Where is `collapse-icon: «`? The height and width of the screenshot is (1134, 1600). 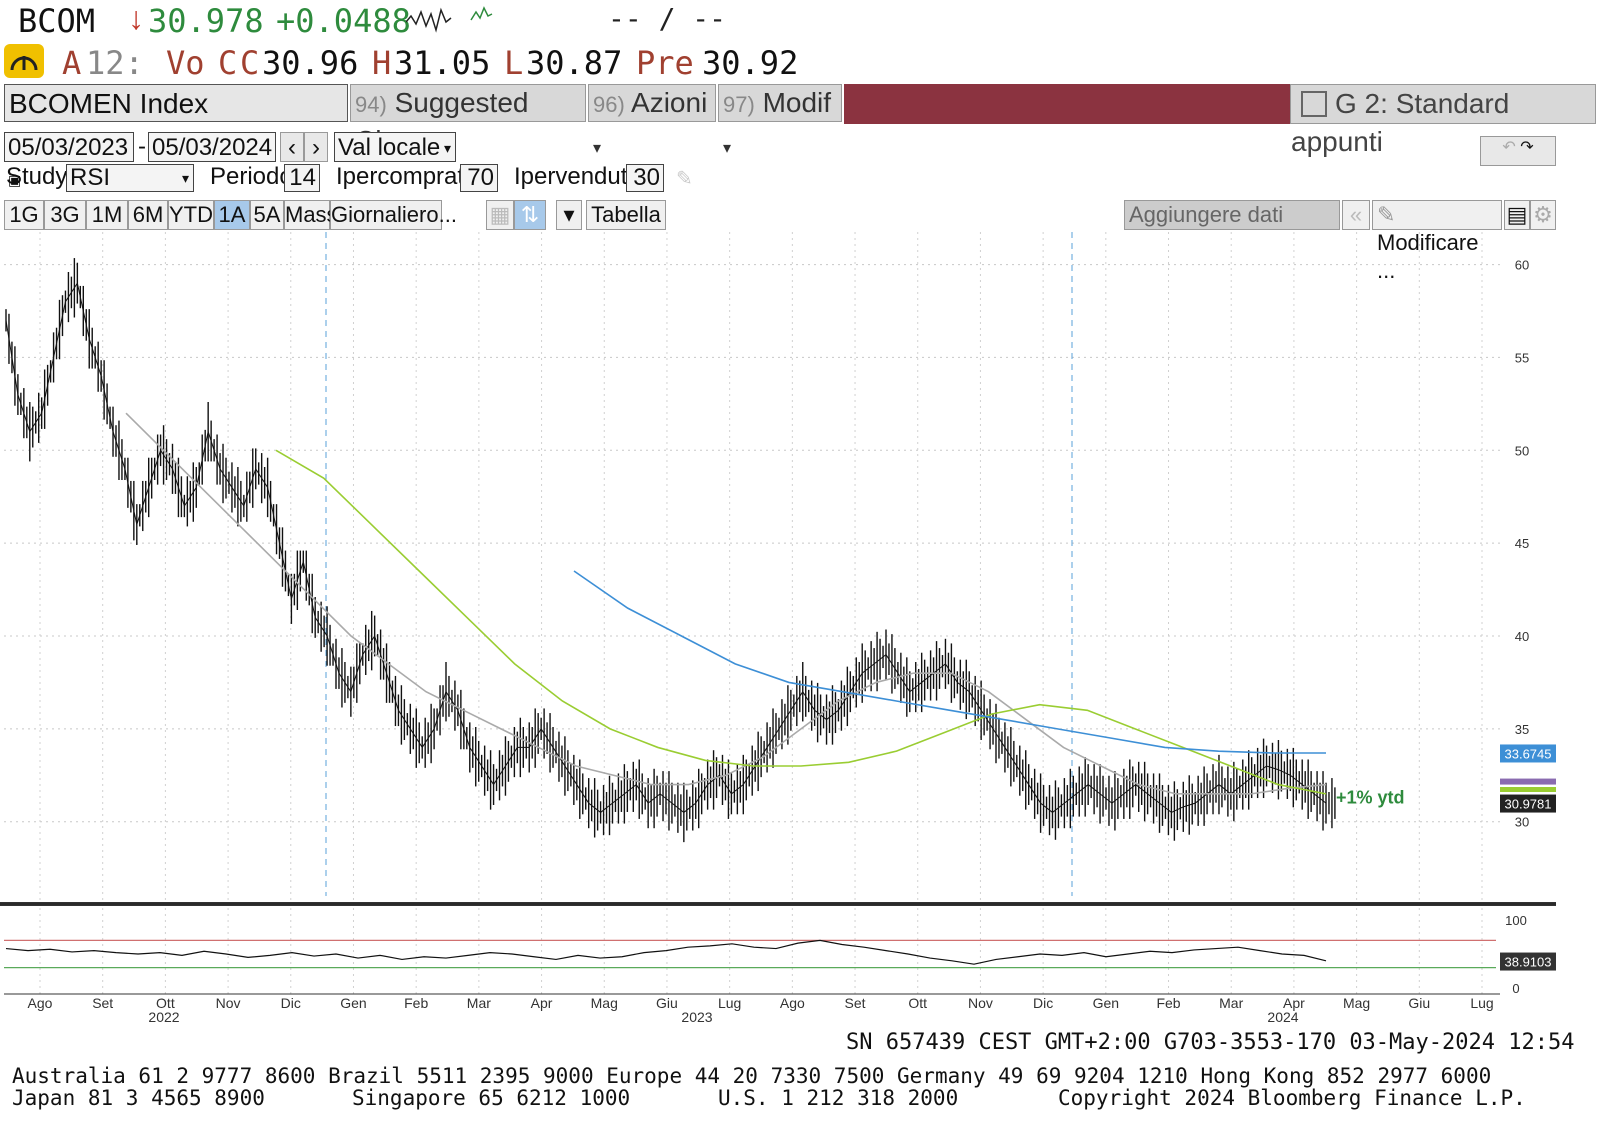
collapse-icon: « is located at coordinates (1356, 215).